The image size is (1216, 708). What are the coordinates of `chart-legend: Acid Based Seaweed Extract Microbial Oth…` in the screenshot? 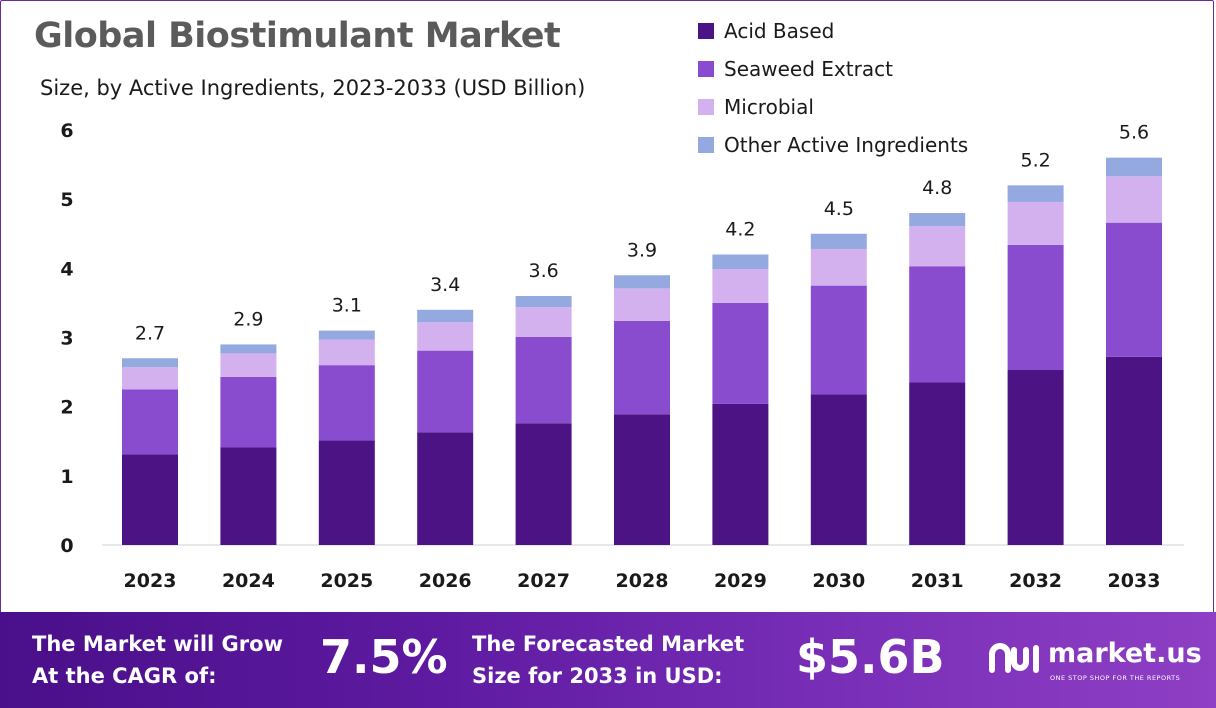 It's located at (833, 88).